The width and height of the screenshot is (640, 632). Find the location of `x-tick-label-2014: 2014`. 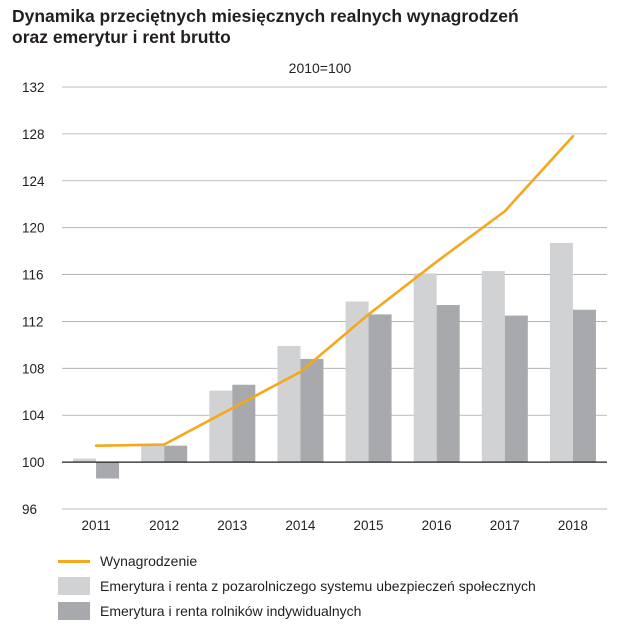

x-tick-label-2014: 2014 is located at coordinates (300, 525).